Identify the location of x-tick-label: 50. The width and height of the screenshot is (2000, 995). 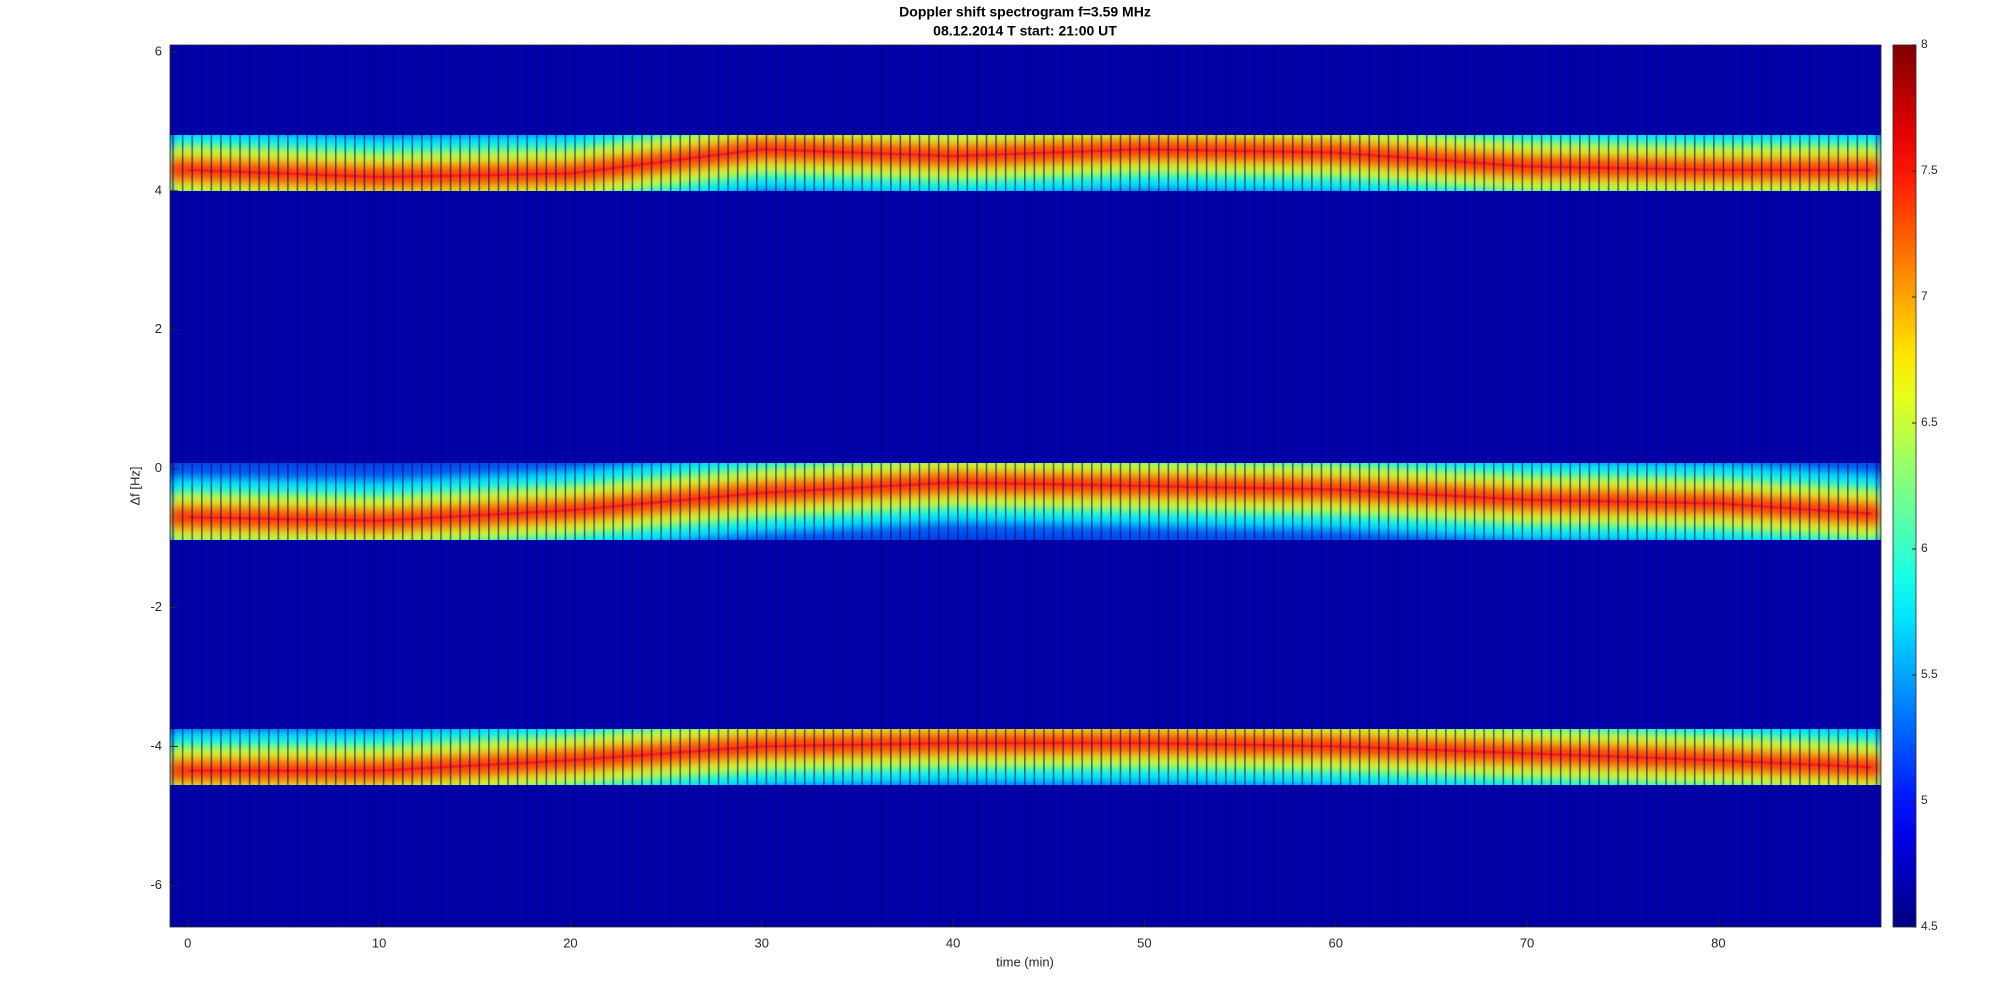
(1144, 942).